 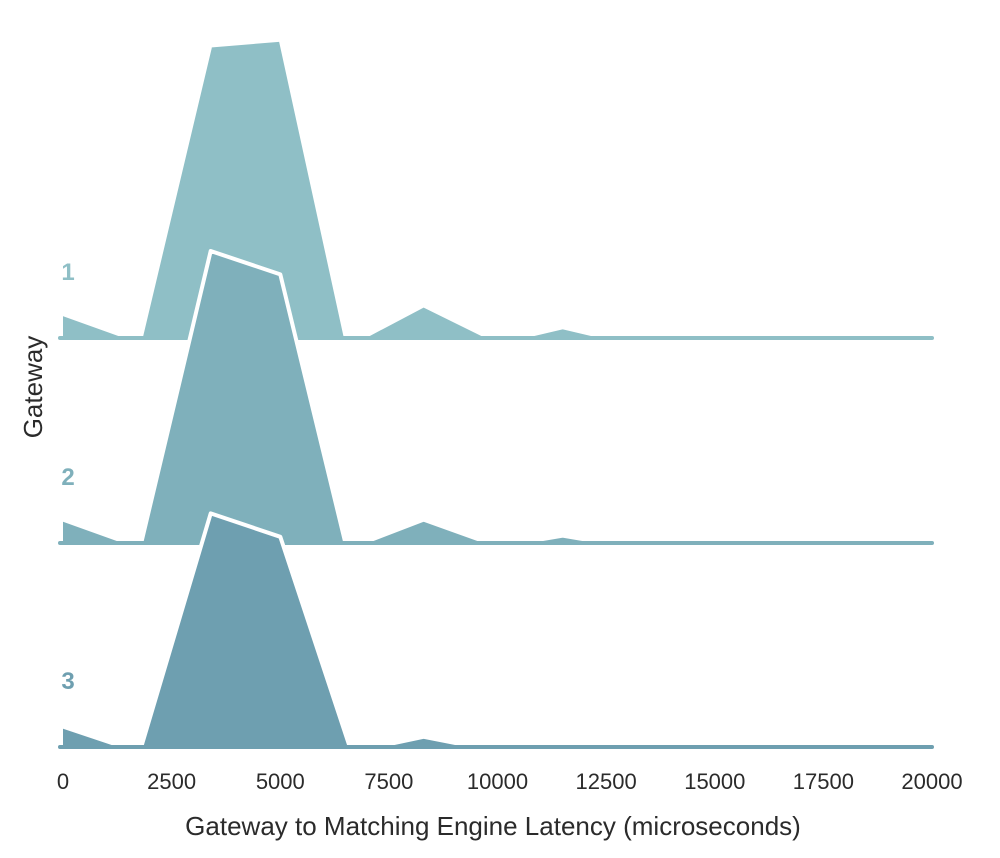 What do you see at coordinates (280, 781) in the screenshot?
I see `x-tick-label: 5000` at bounding box center [280, 781].